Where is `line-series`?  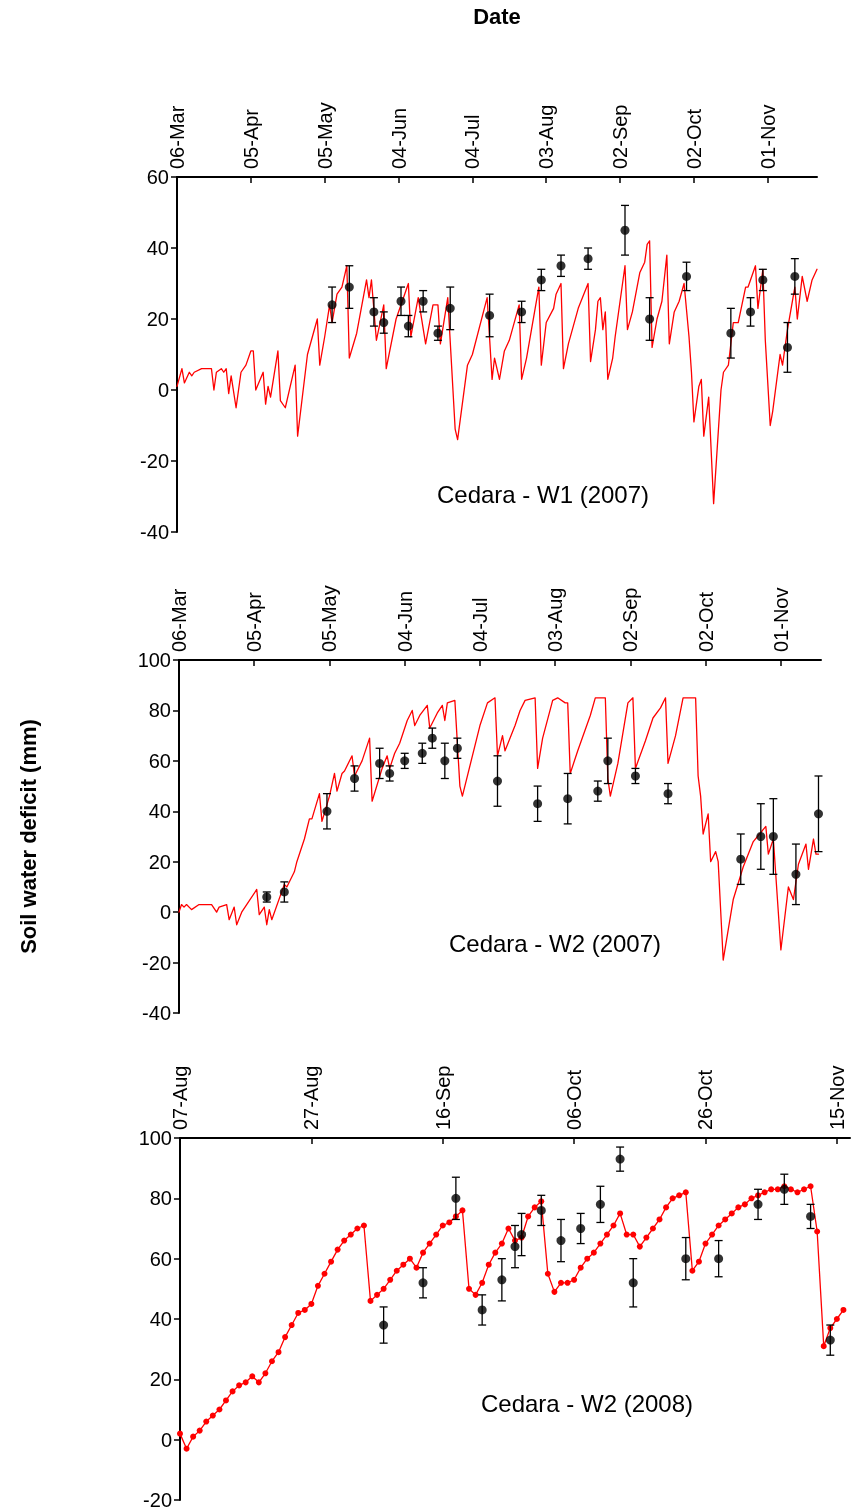 line-series is located at coordinates (499, 829).